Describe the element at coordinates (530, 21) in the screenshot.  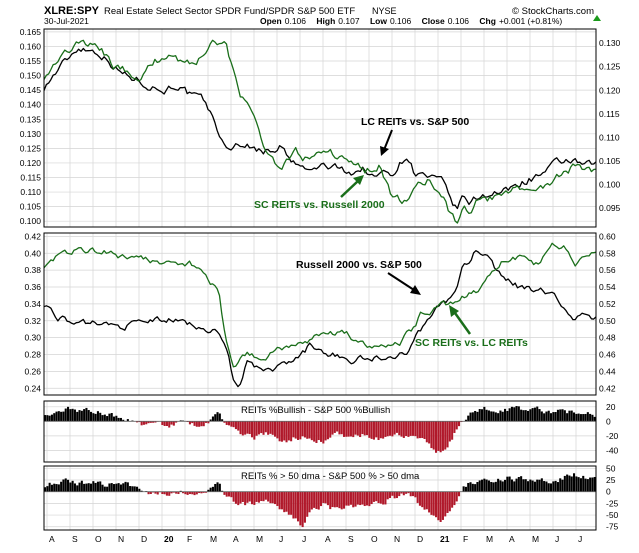
I see `chg-value: +0.001 (+0.81%)` at that location.